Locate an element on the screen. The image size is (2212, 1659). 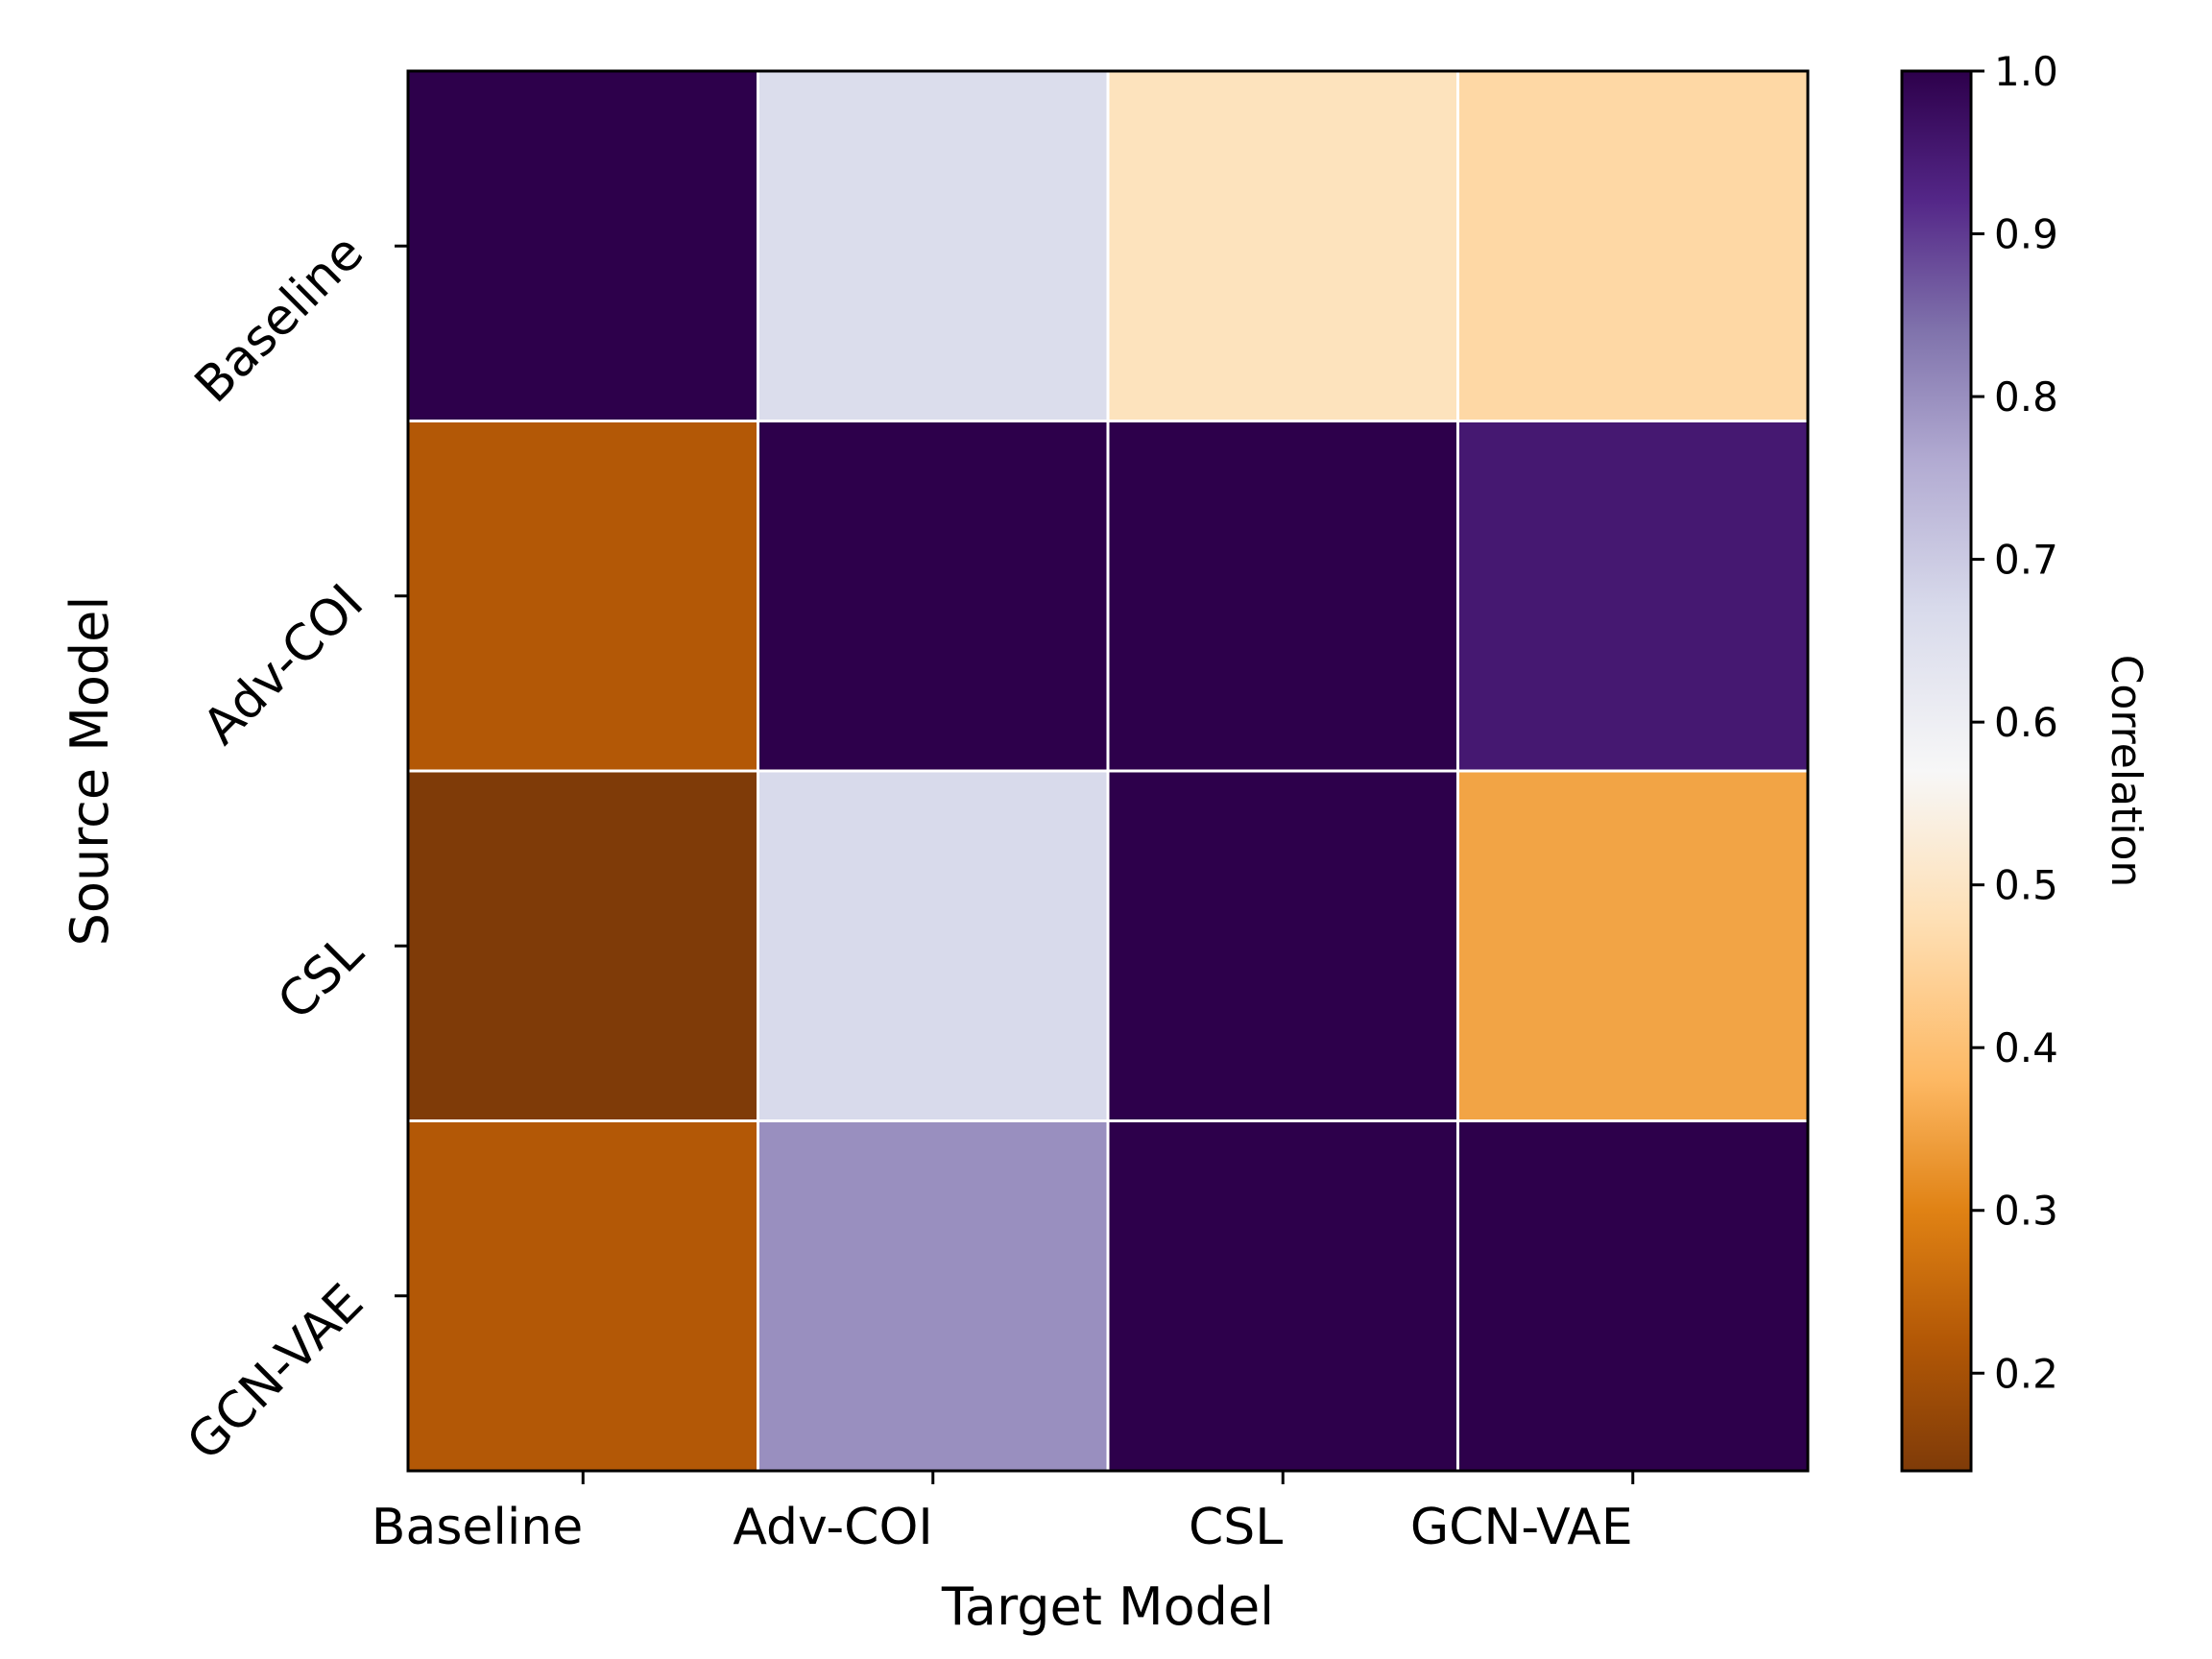
colorbar-tick-label: 0.7 is located at coordinates (2026, 560).